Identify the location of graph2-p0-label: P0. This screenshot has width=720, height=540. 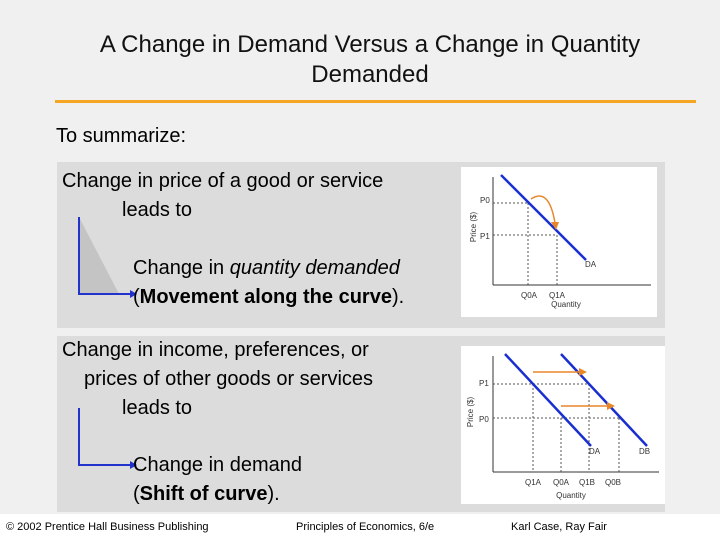
(484, 419).